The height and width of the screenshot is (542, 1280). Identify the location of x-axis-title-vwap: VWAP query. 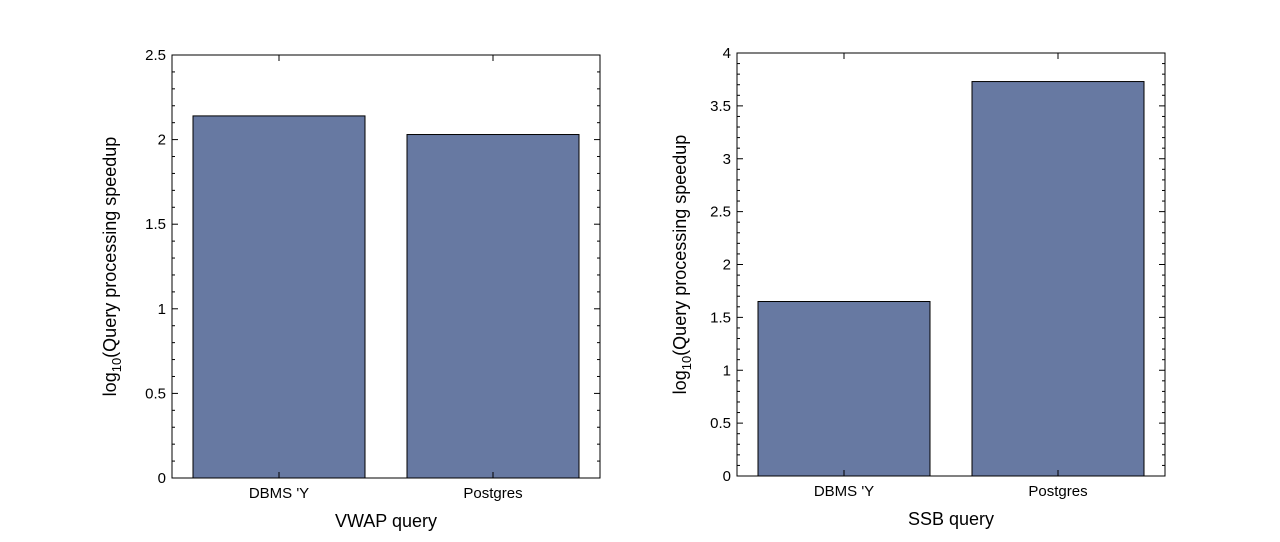
(386, 521).